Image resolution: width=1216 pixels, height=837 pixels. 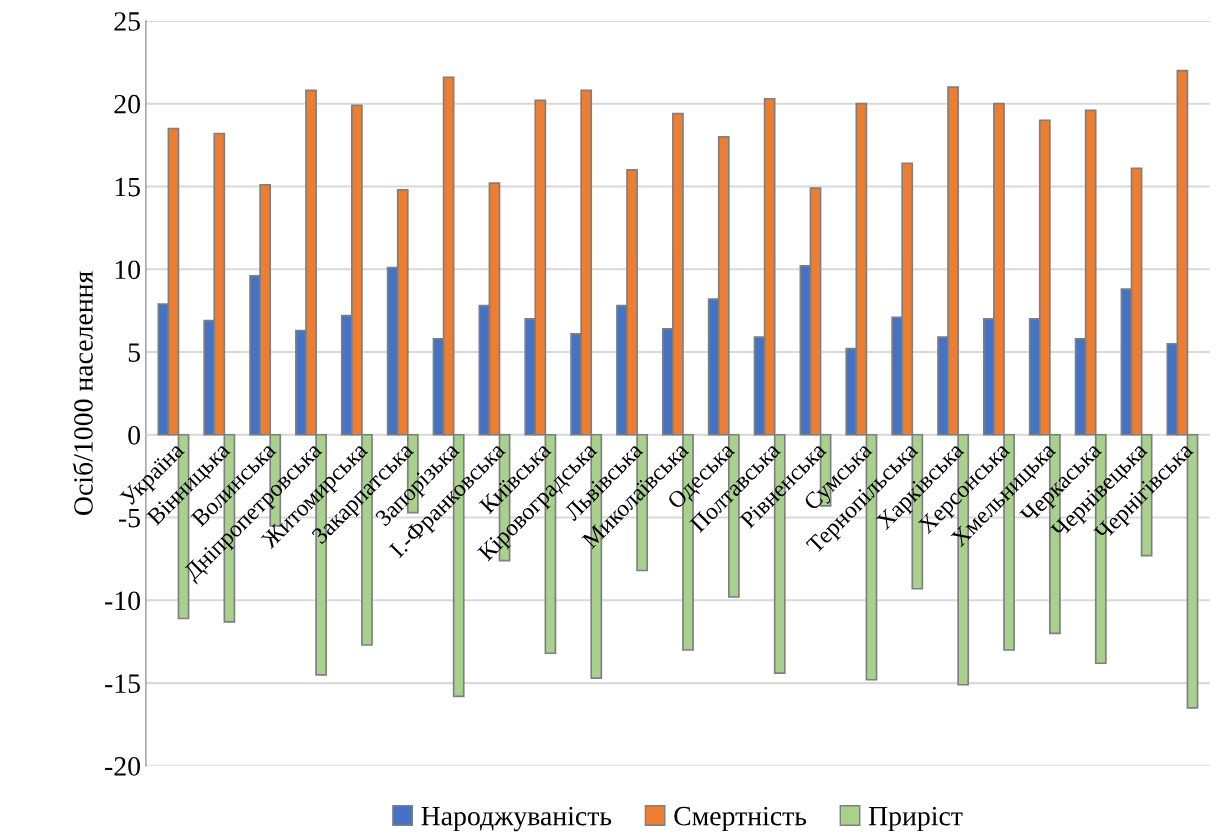 I want to click on y-tick-label: 15, so click(x=127, y=187).